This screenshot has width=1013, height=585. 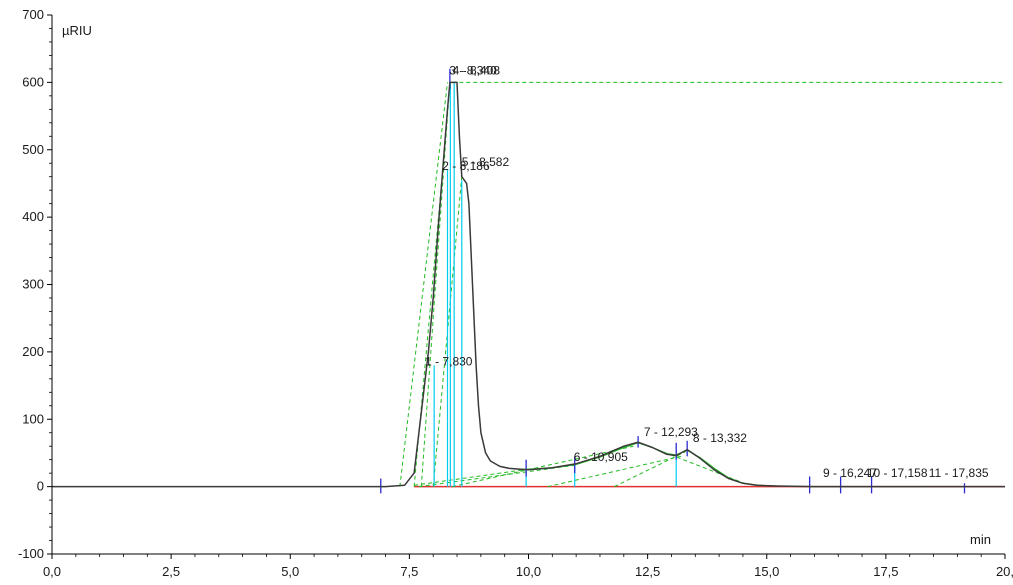 What do you see at coordinates (33, 14) in the screenshot?
I see `y-tick-label: 700` at bounding box center [33, 14].